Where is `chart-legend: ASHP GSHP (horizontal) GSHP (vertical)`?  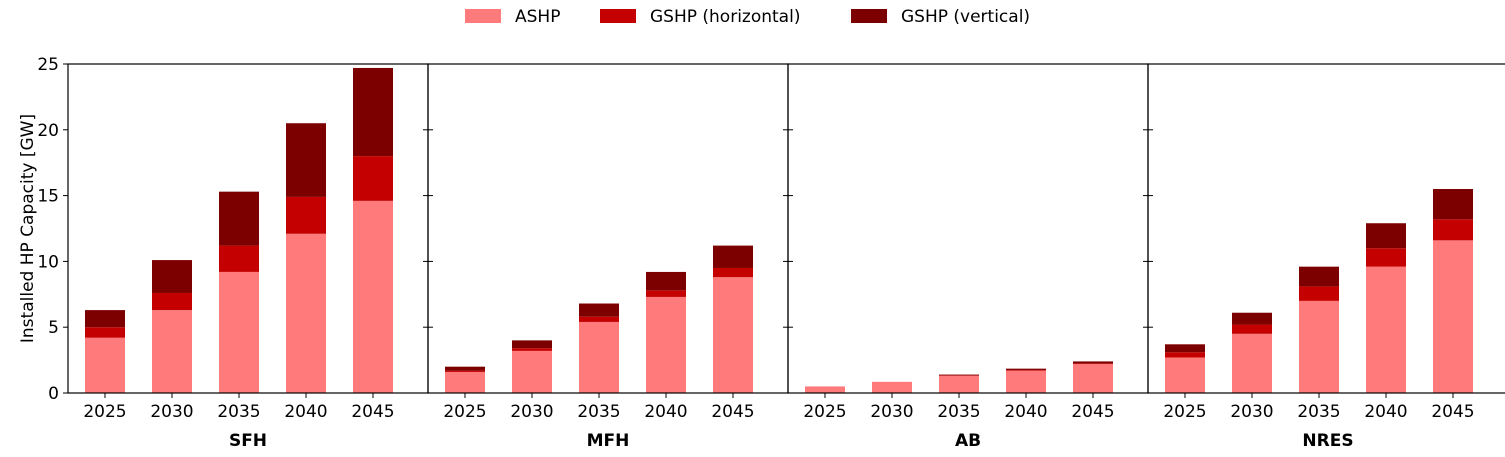 chart-legend: ASHP GSHP (horizontal) GSHP (vertical) is located at coordinates (747, 17).